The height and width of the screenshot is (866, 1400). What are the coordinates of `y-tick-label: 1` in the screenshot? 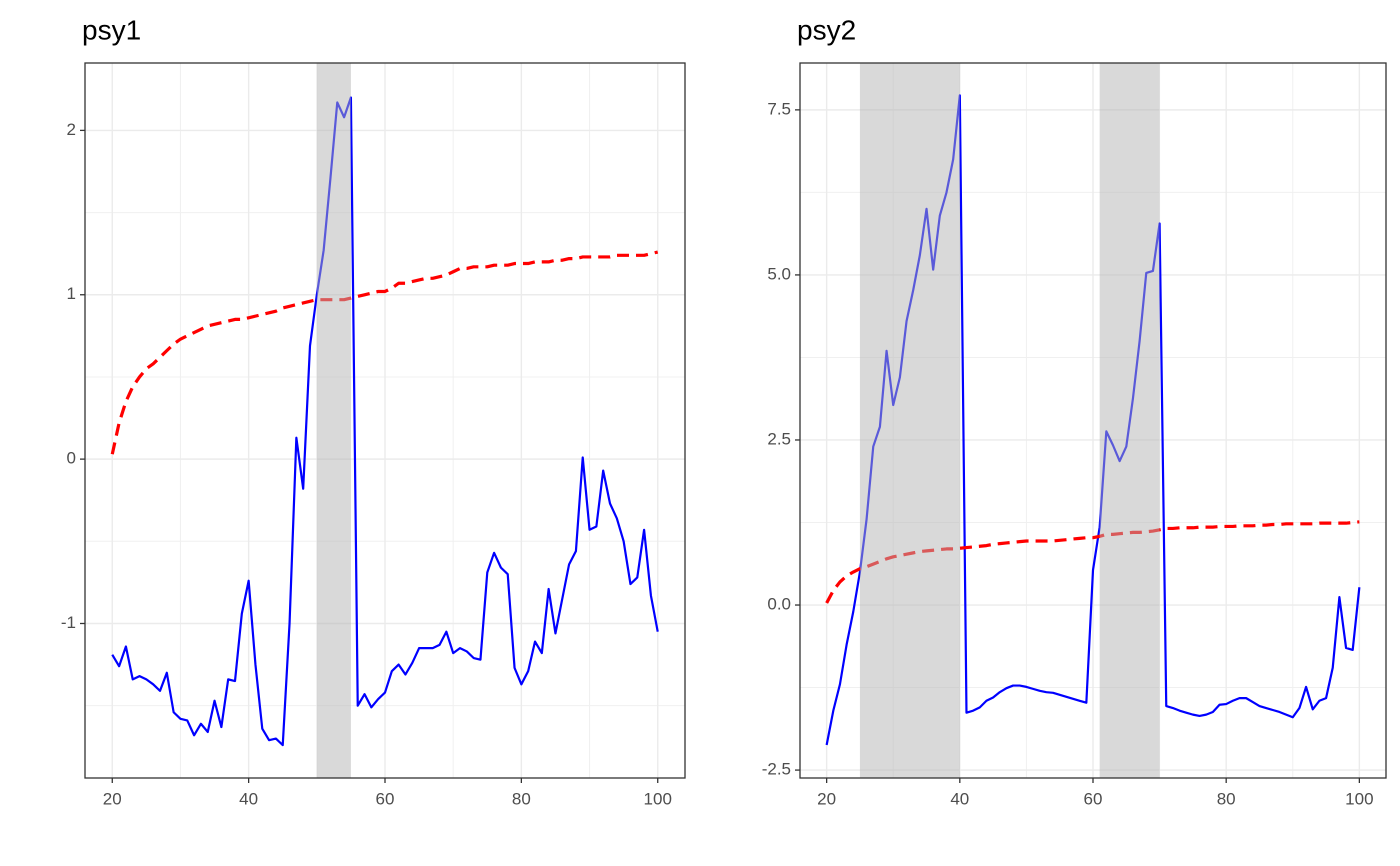 It's located at (71, 293).